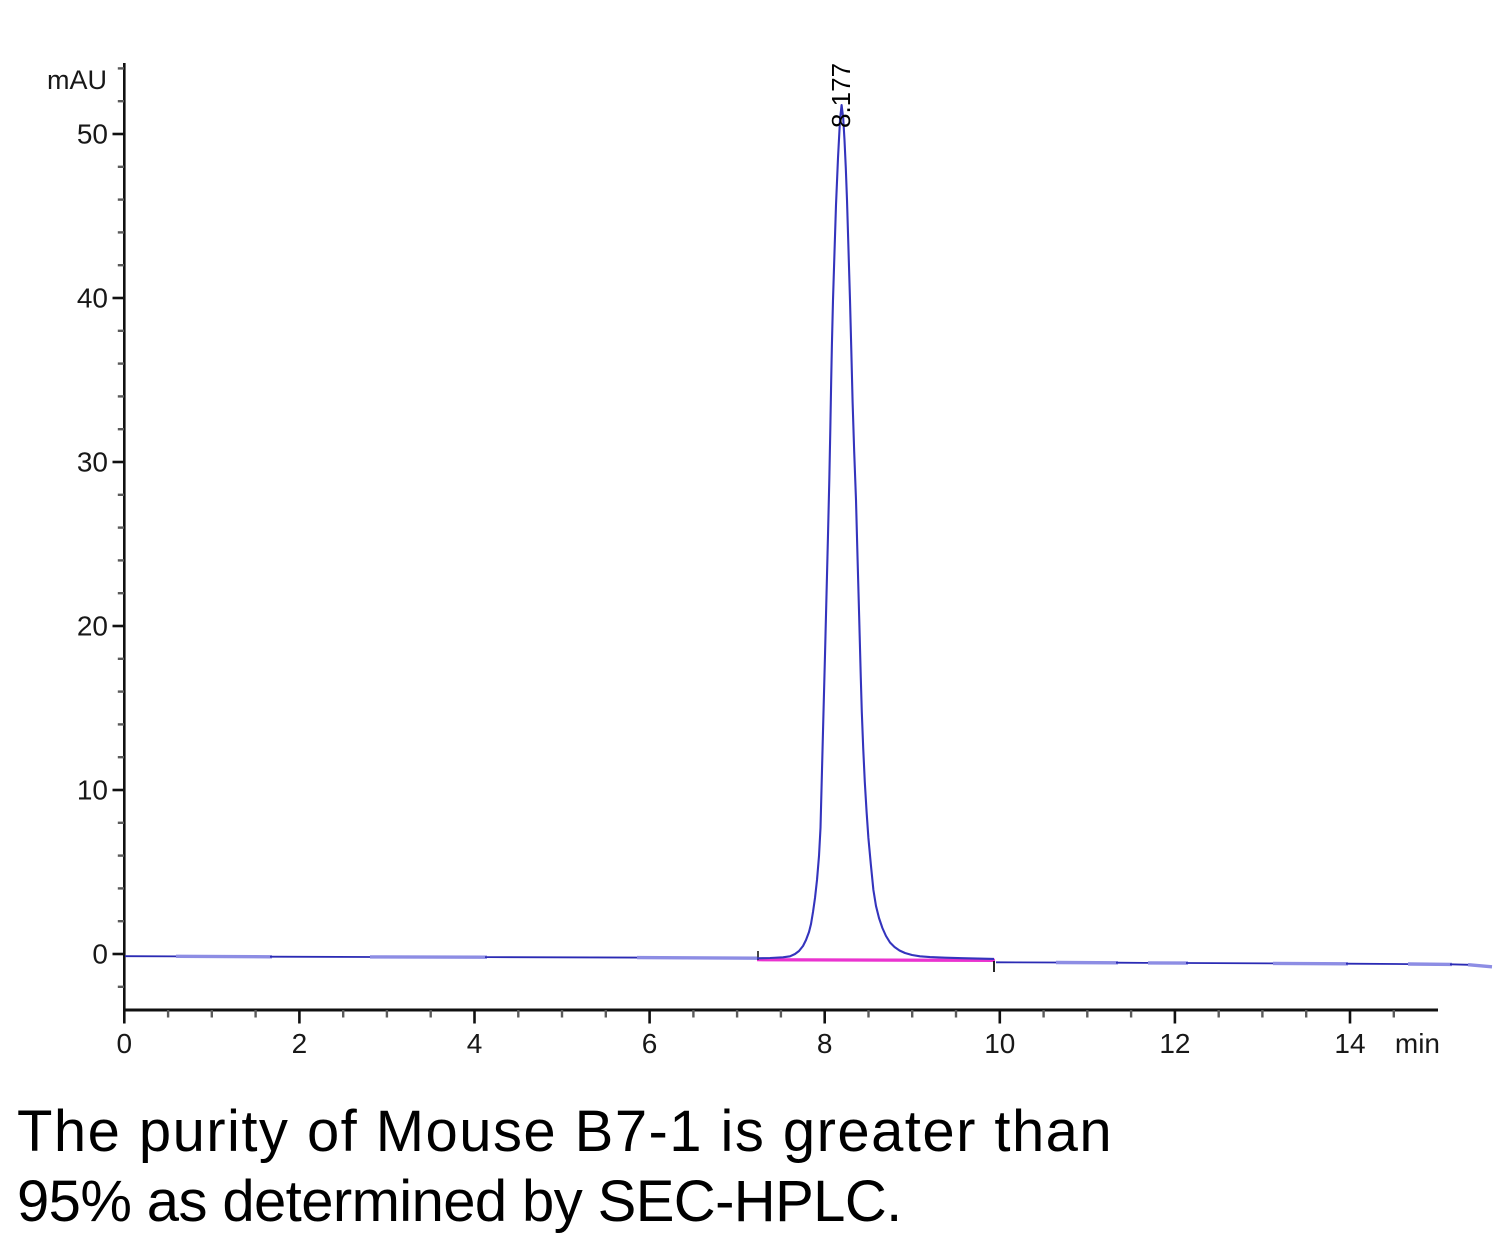 This screenshot has width=1500, height=1252. I want to click on svg-text: mAU, so click(77, 80).